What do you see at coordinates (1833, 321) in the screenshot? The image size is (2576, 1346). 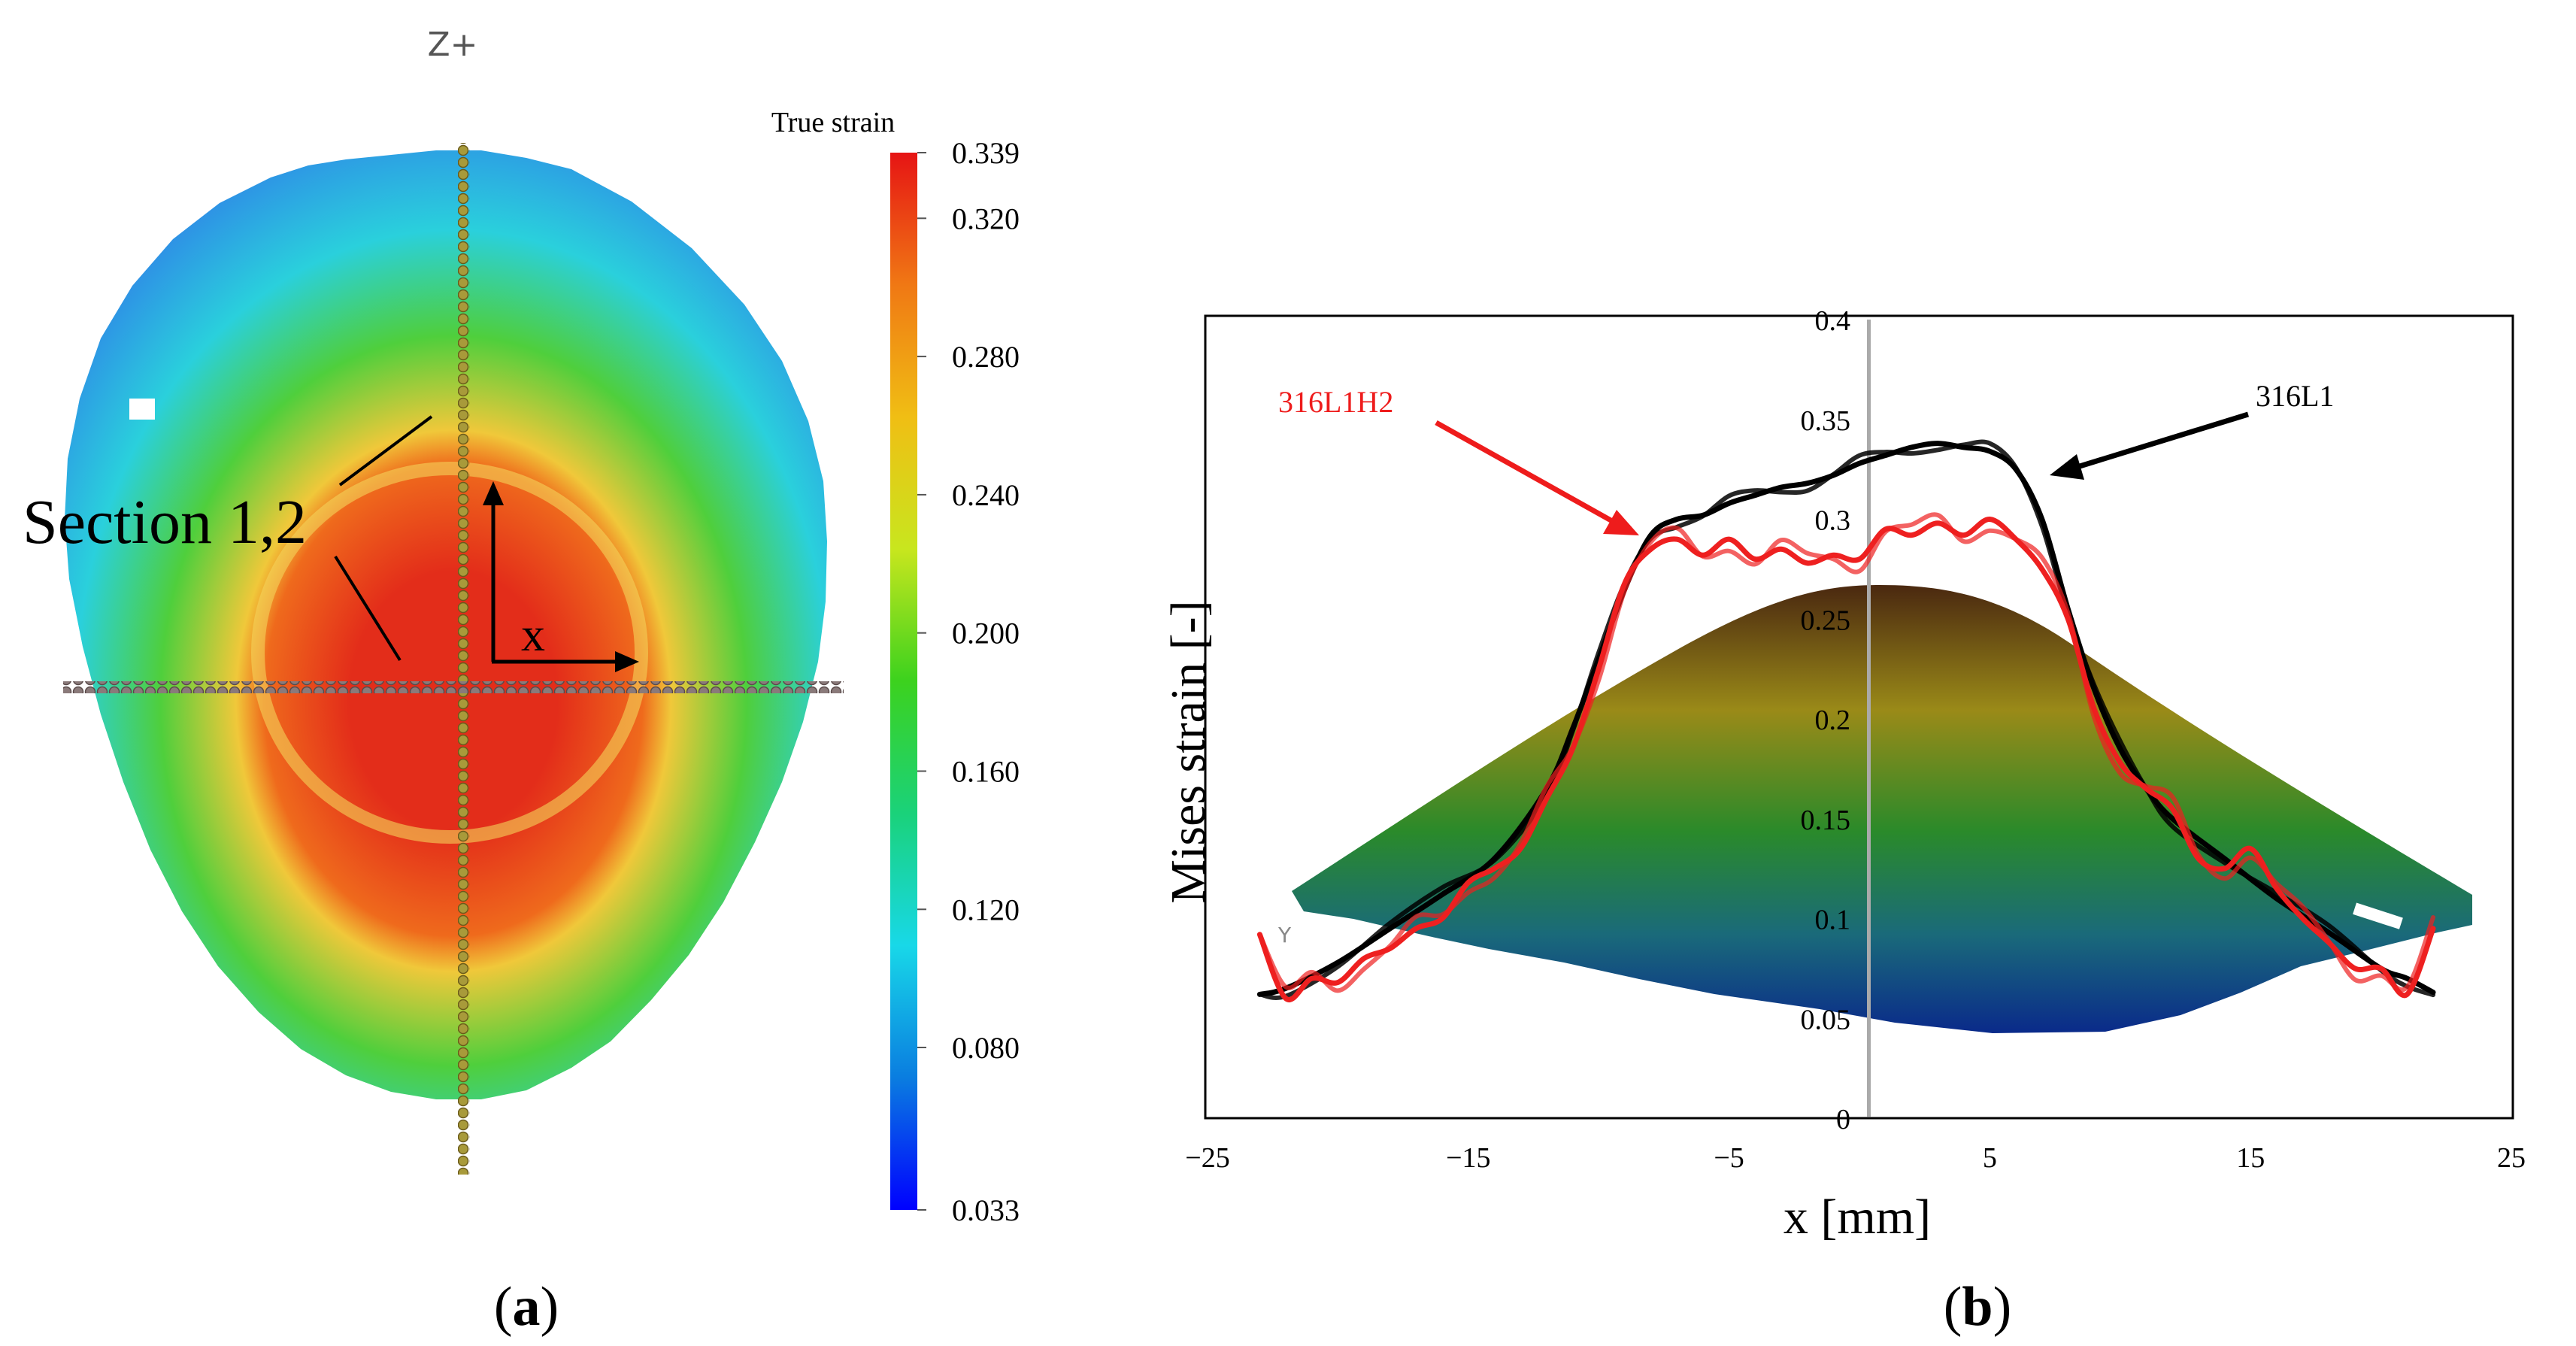 I see `y-tick-label: 0.4` at bounding box center [1833, 321].